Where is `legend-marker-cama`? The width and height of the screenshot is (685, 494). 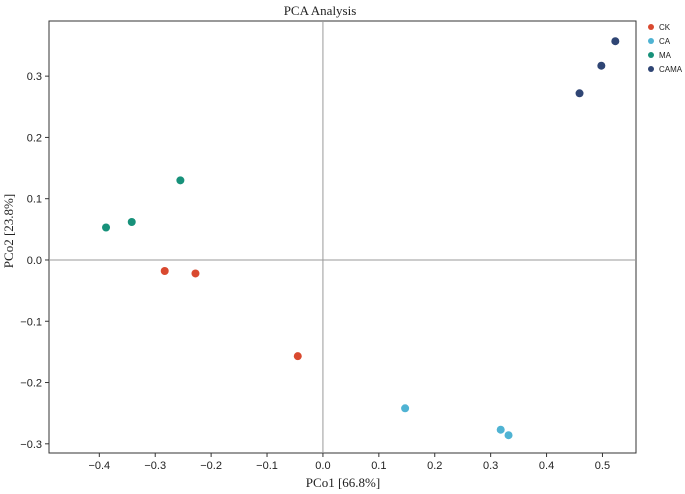 legend-marker-cama is located at coordinates (651, 69).